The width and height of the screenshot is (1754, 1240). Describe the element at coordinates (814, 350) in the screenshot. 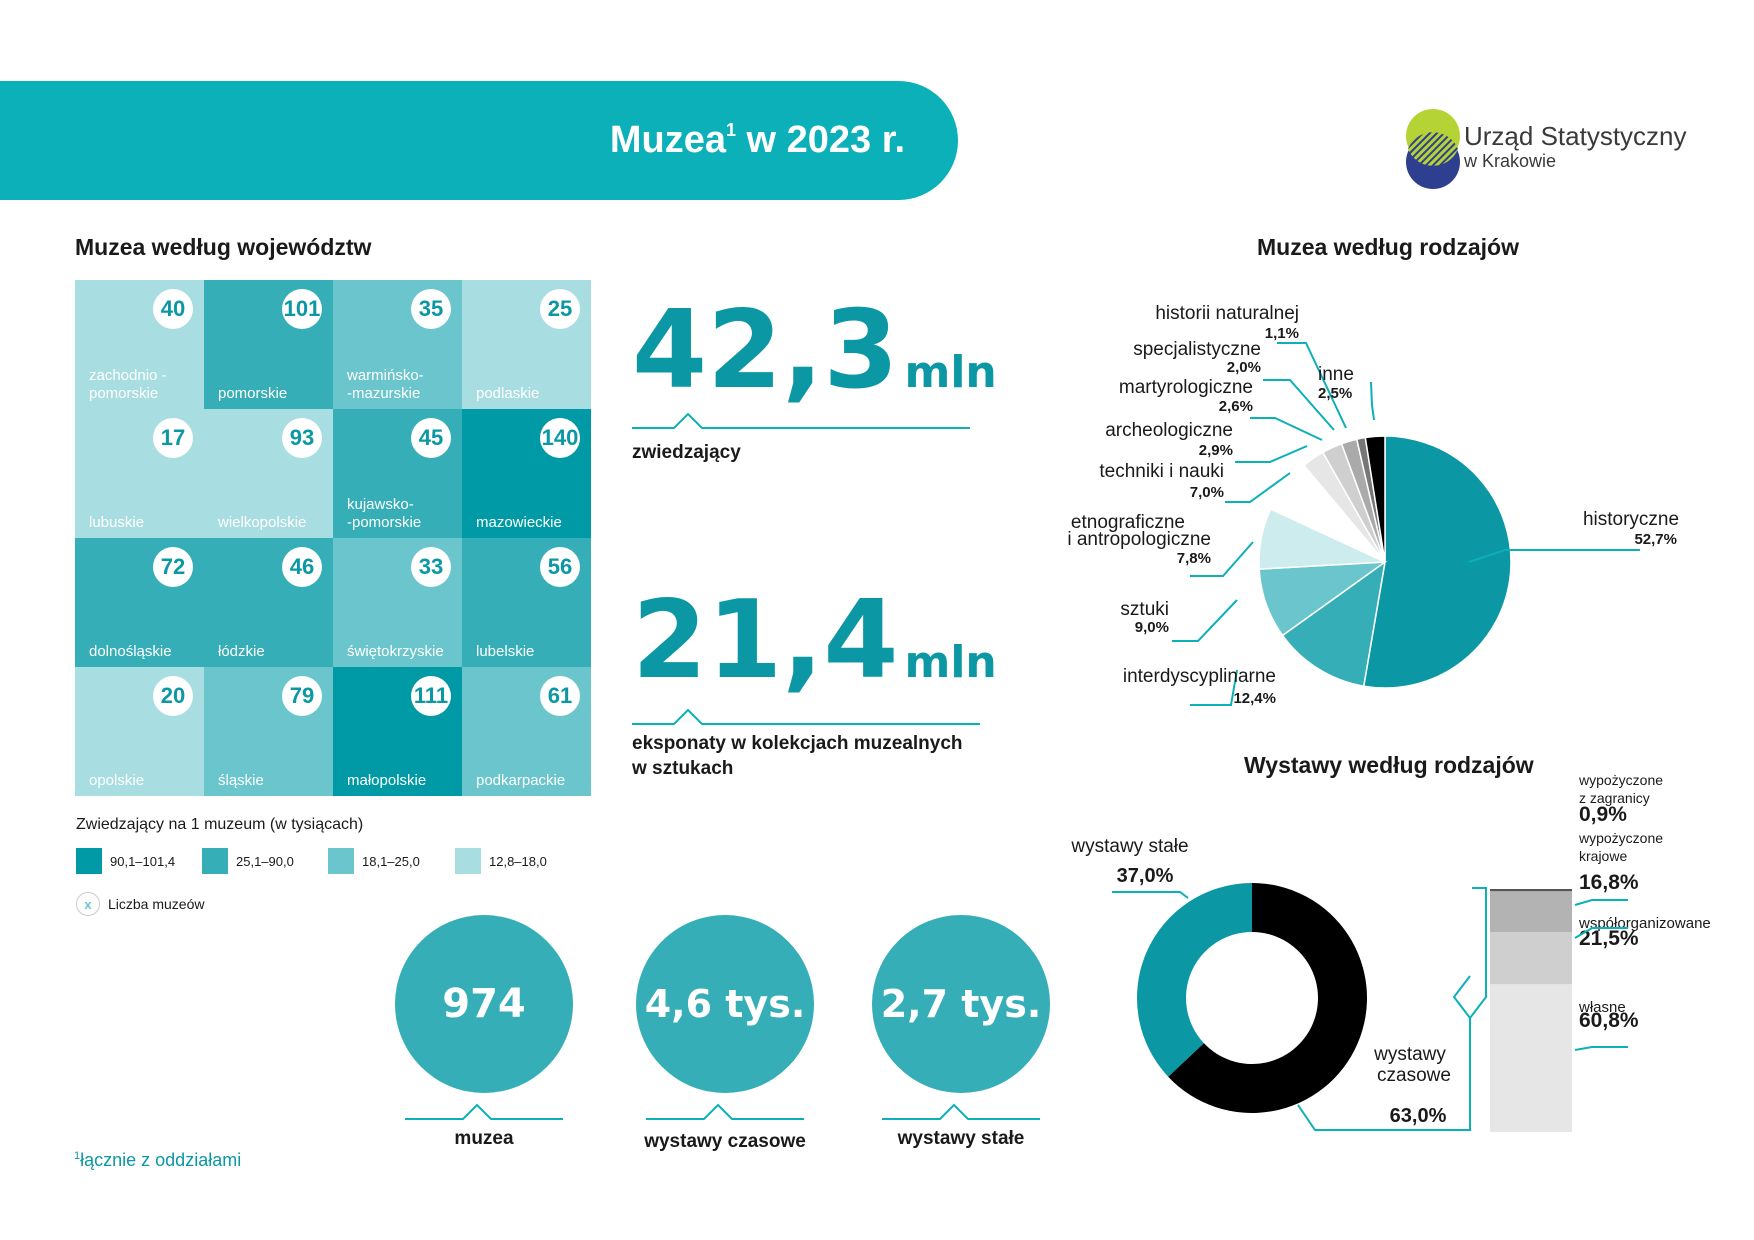

I see `visitors-value: 42,3 mln` at that location.